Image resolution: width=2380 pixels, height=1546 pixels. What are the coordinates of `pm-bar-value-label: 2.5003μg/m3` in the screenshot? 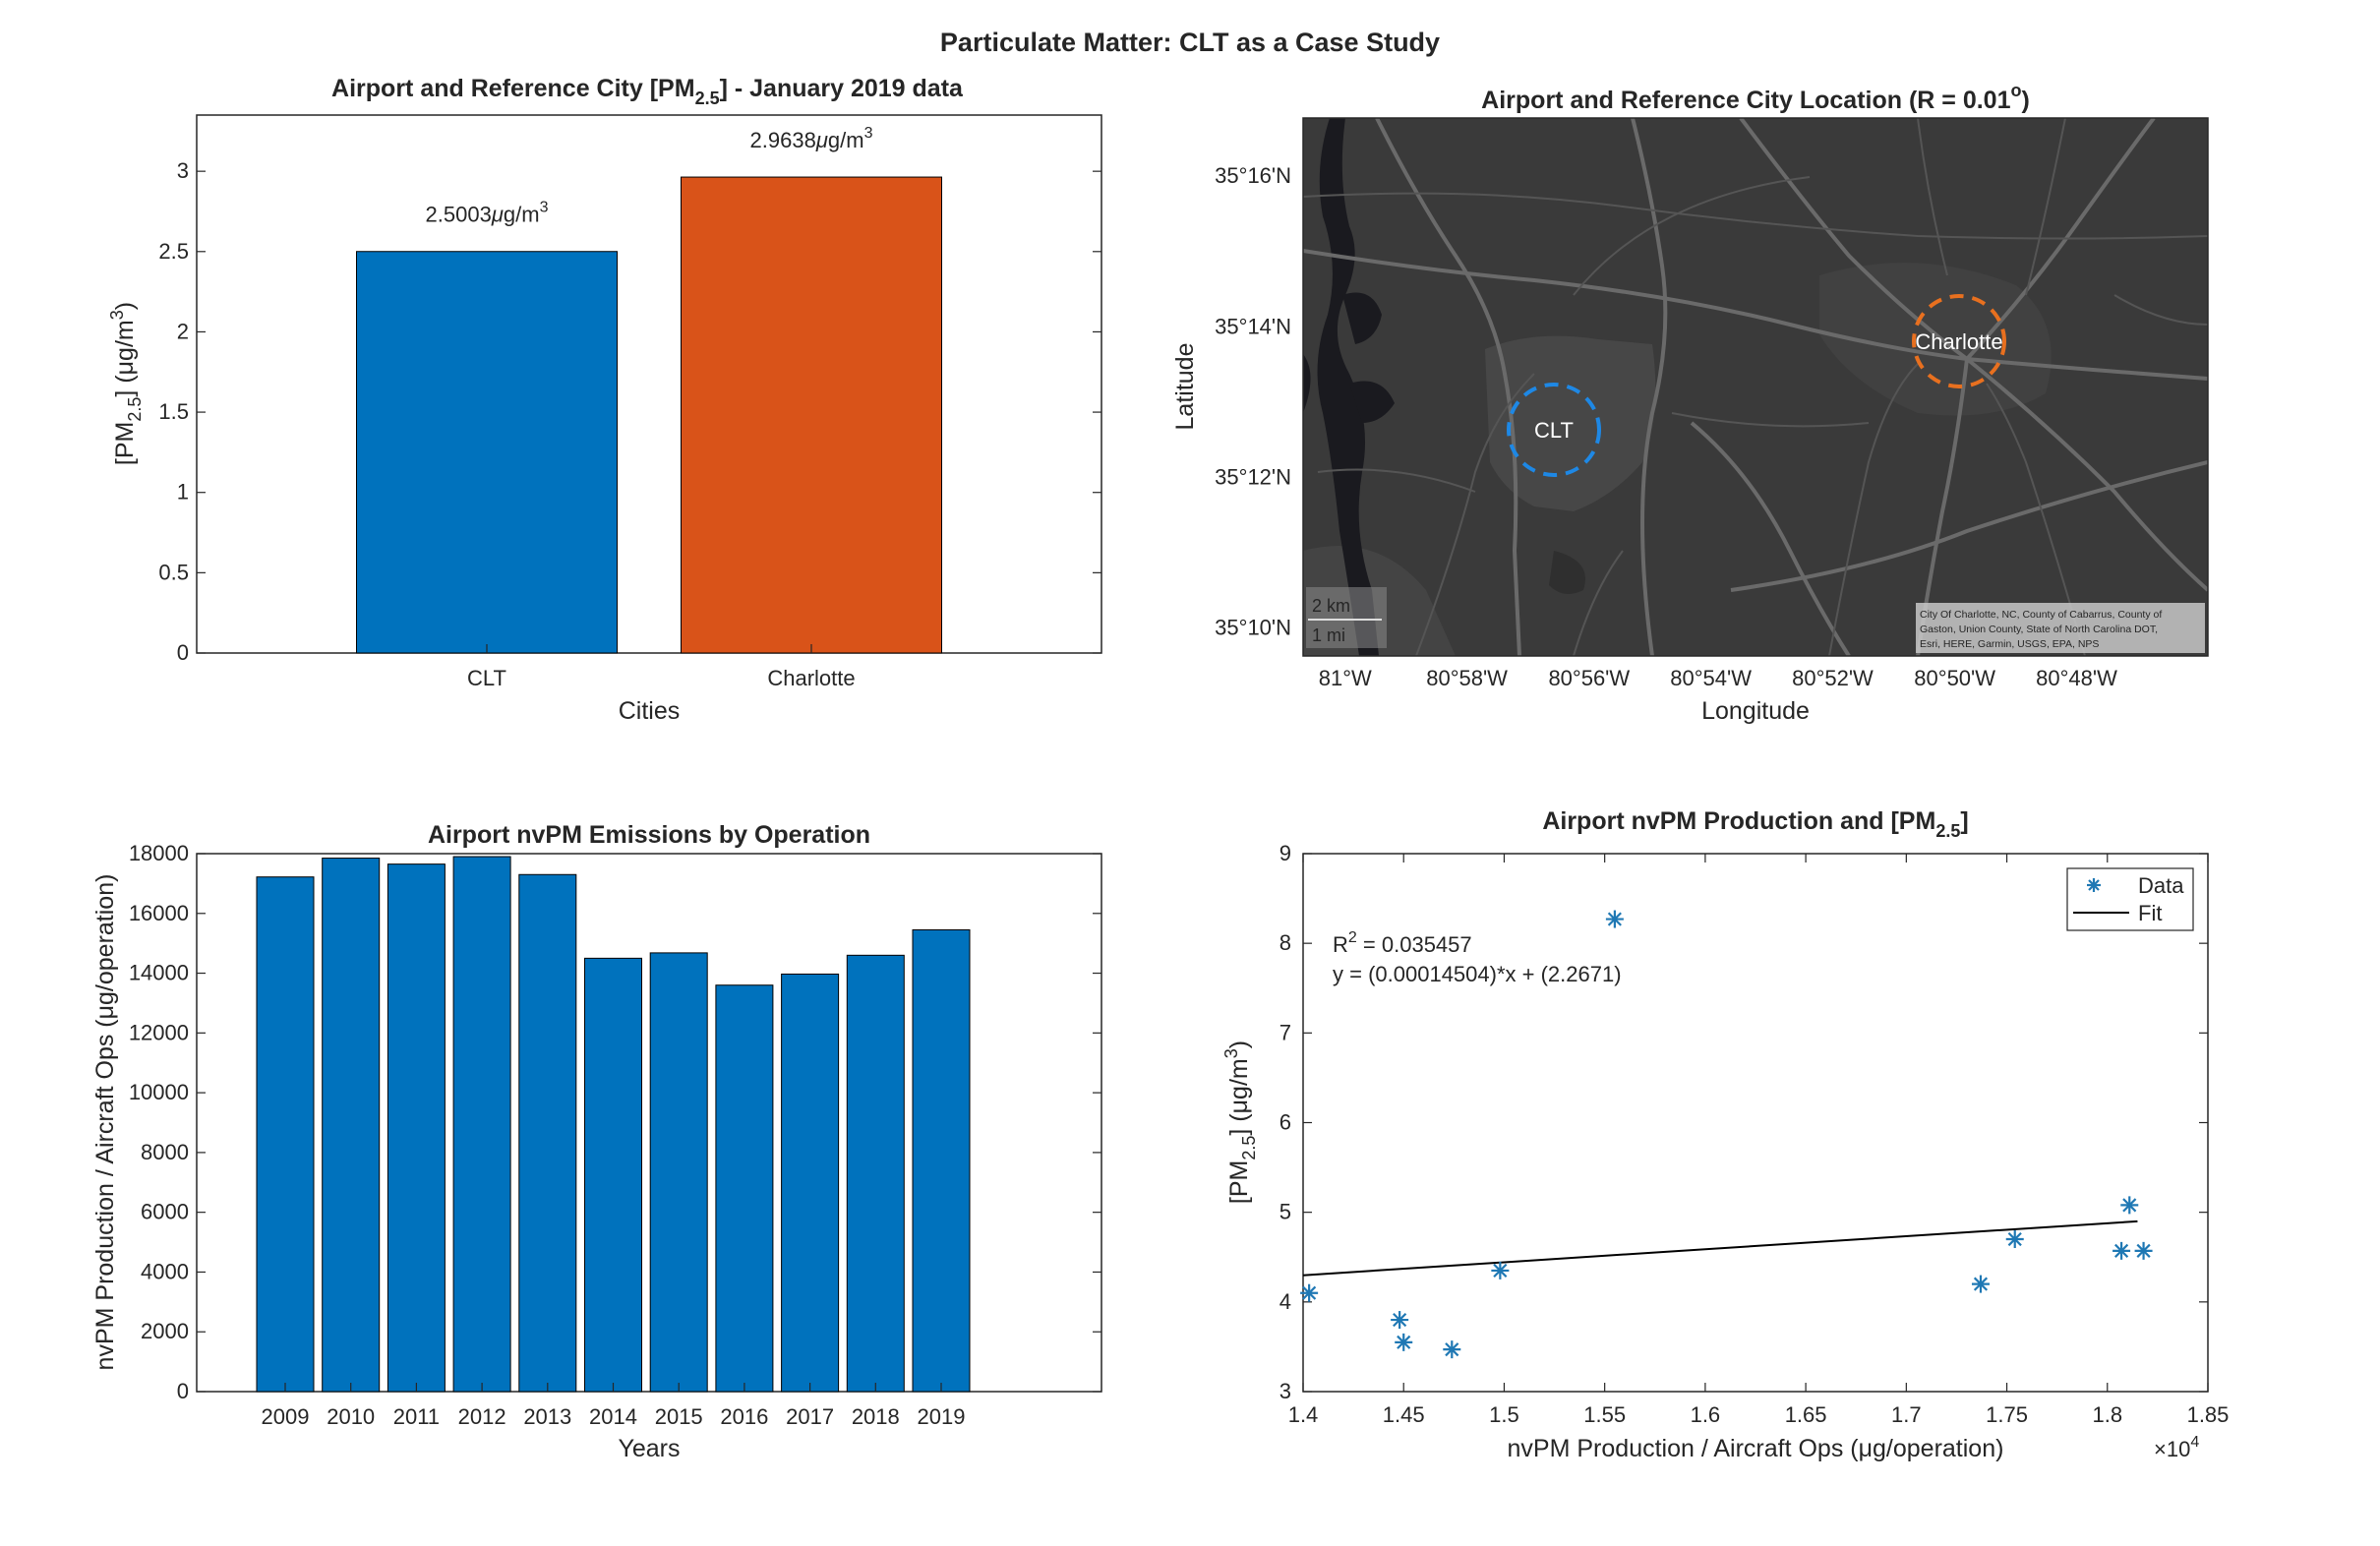 It's located at (487, 213).